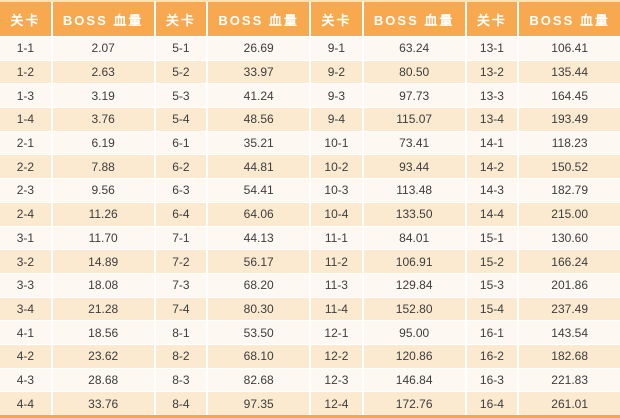  Describe the element at coordinates (103, 380) in the screenshot. I see `hp-cell: 28.68` at that location.